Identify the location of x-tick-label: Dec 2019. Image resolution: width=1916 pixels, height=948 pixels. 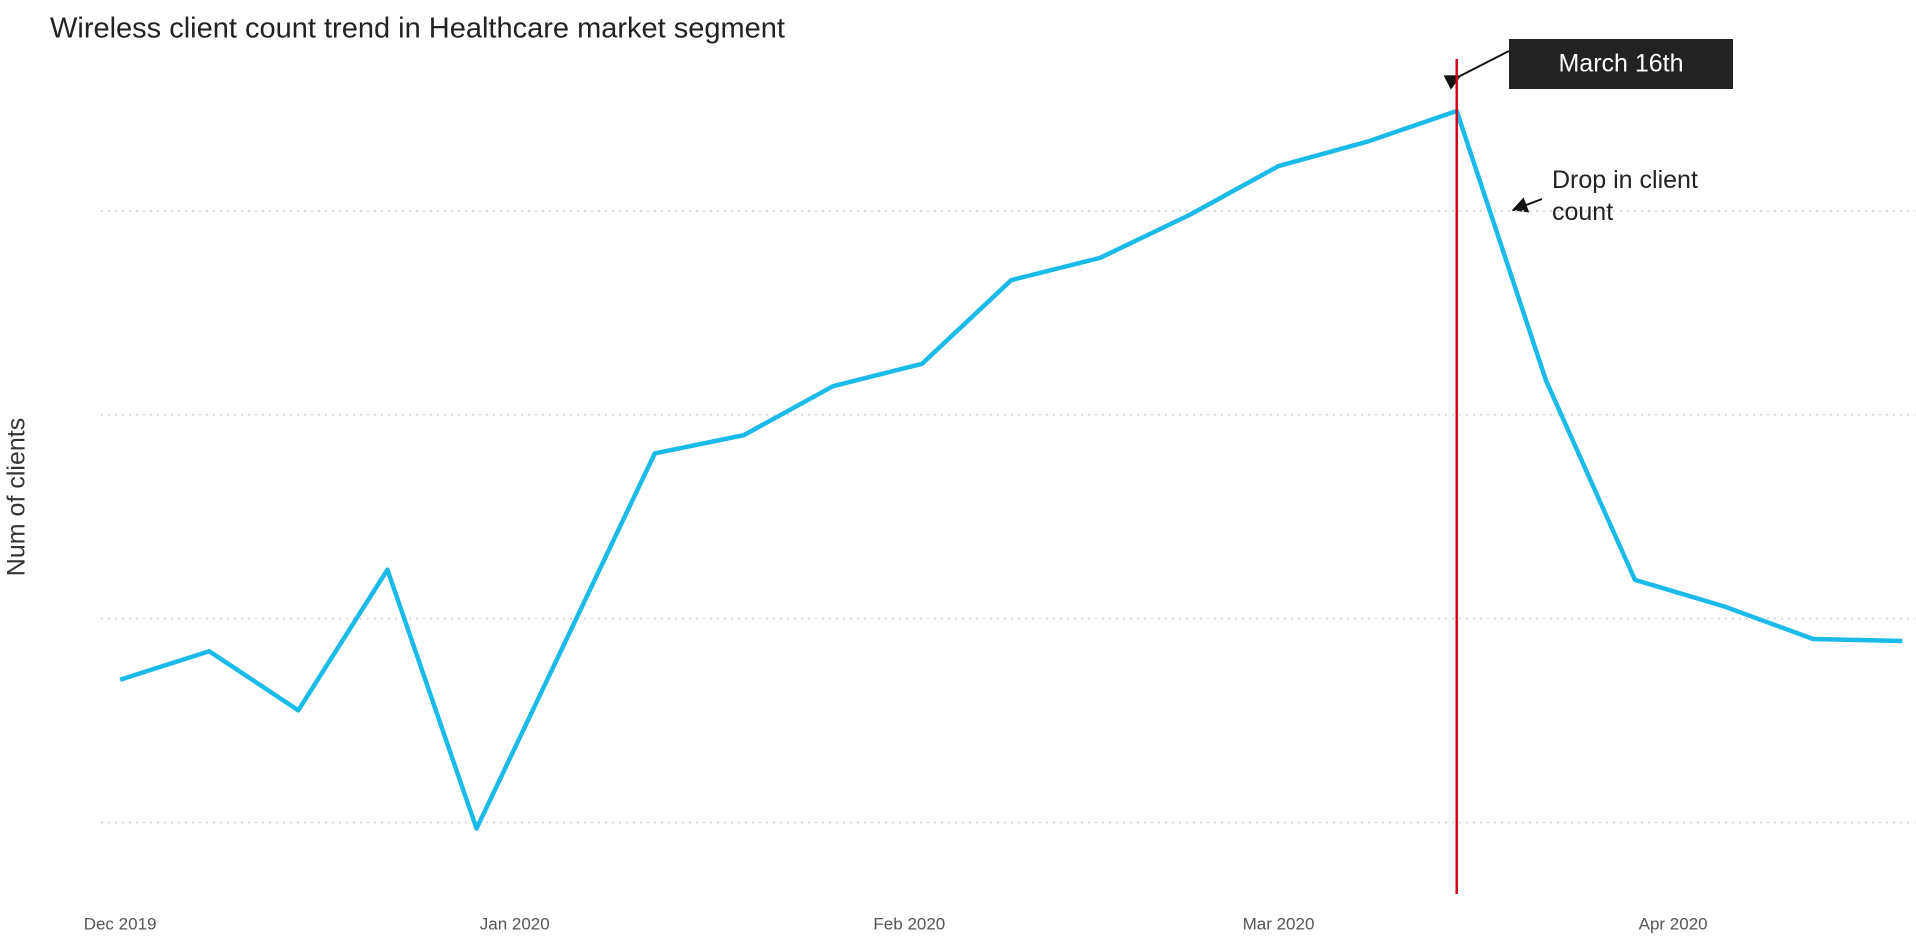
(120, 923).